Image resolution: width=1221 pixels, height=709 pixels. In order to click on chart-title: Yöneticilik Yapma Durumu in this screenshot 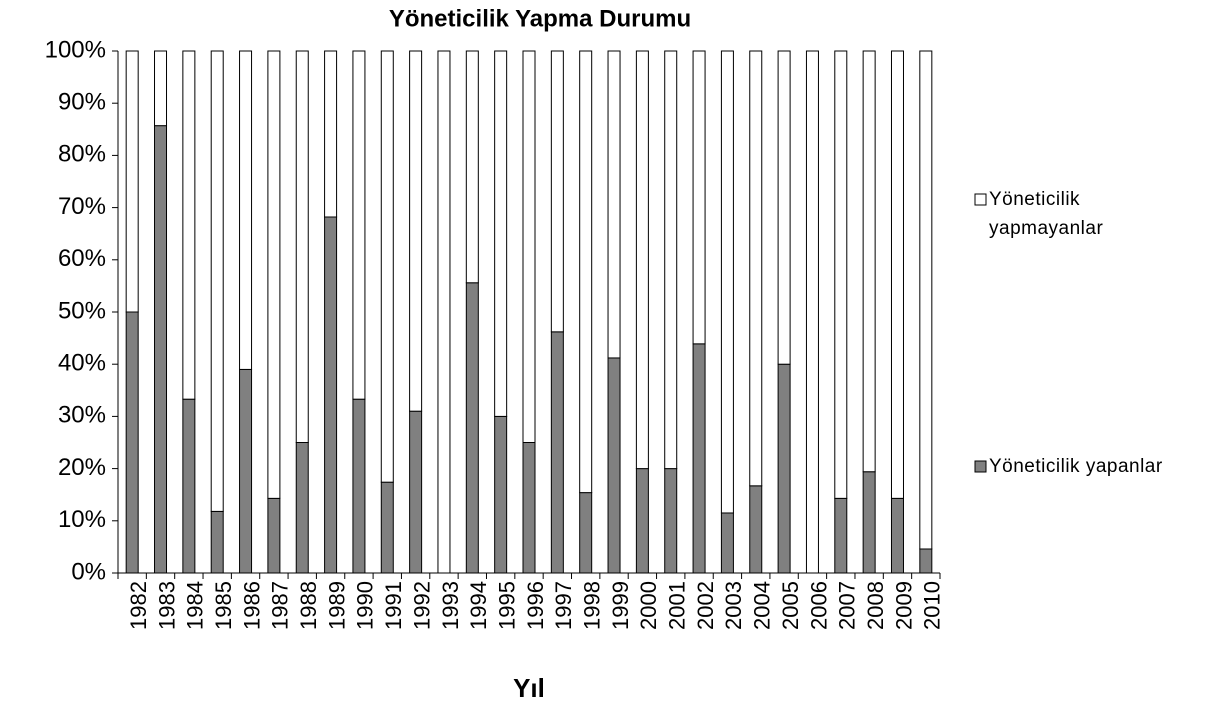, I will do `click(540, 18)`.